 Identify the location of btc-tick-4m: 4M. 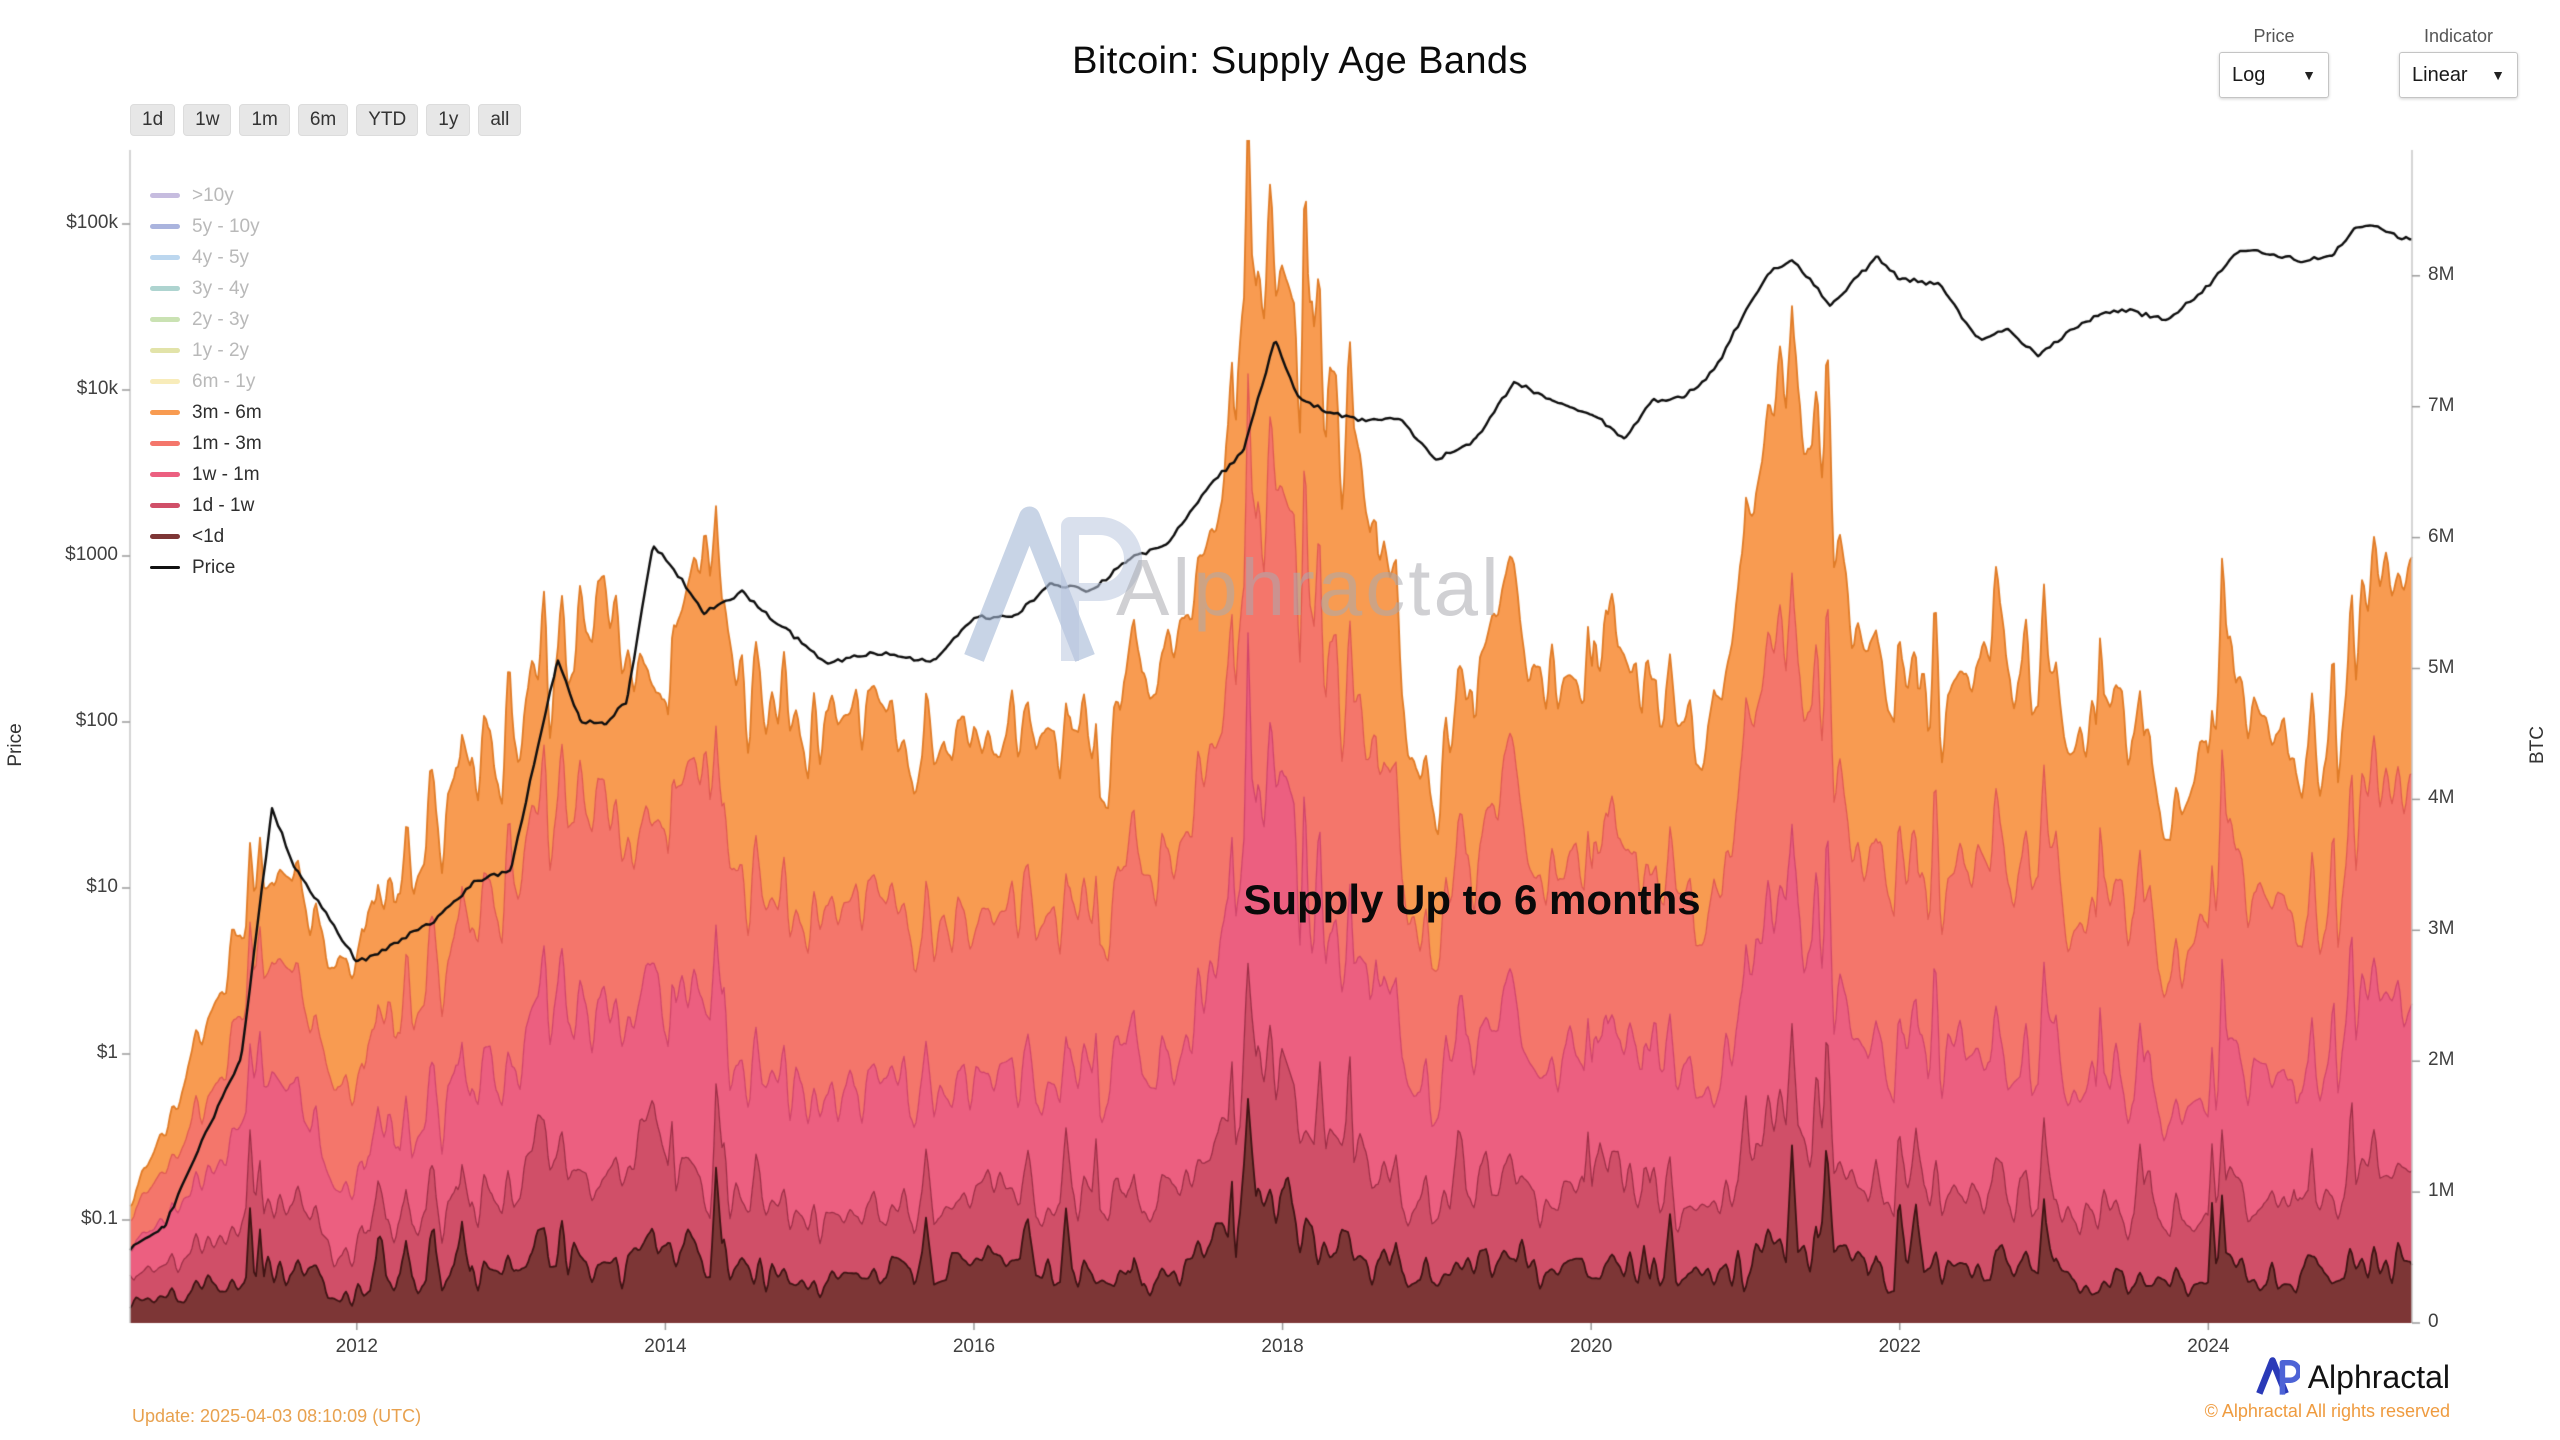
(2441, 798).